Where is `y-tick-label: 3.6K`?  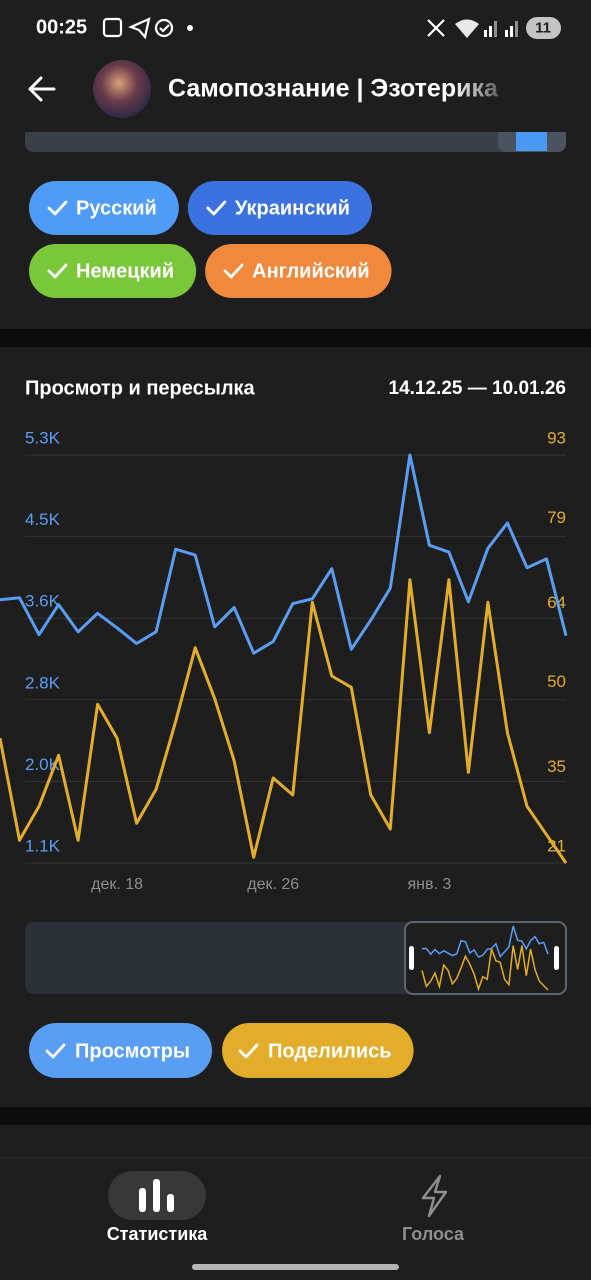 y-tick-label: 3.6K is located at coordinates (43, 601).